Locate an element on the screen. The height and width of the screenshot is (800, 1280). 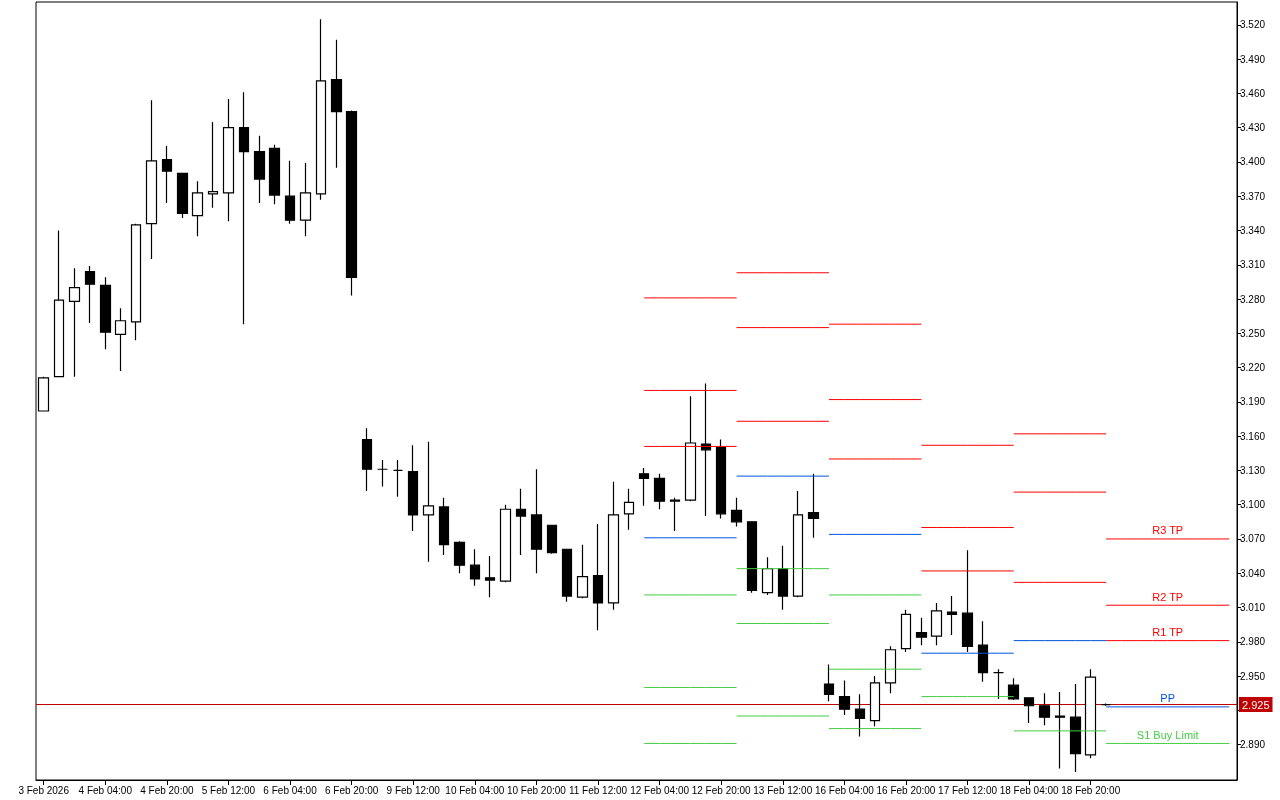
x-tick-label: 4 Feb 20:00 is located at coordinates (167, 790).